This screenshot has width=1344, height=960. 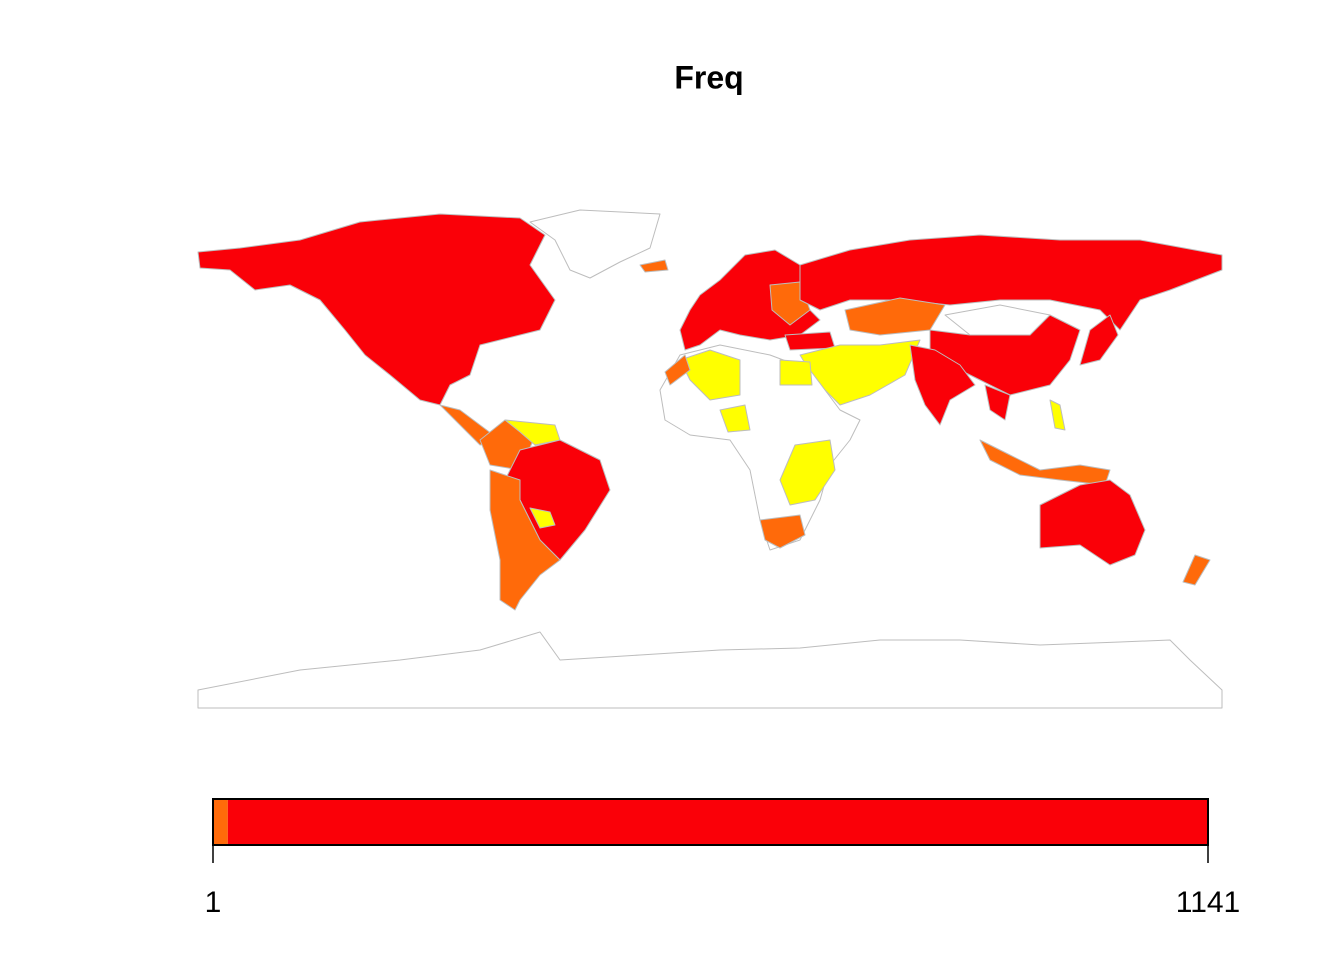 I want to click on north-africa-yellow, so click(x=710, y=375).